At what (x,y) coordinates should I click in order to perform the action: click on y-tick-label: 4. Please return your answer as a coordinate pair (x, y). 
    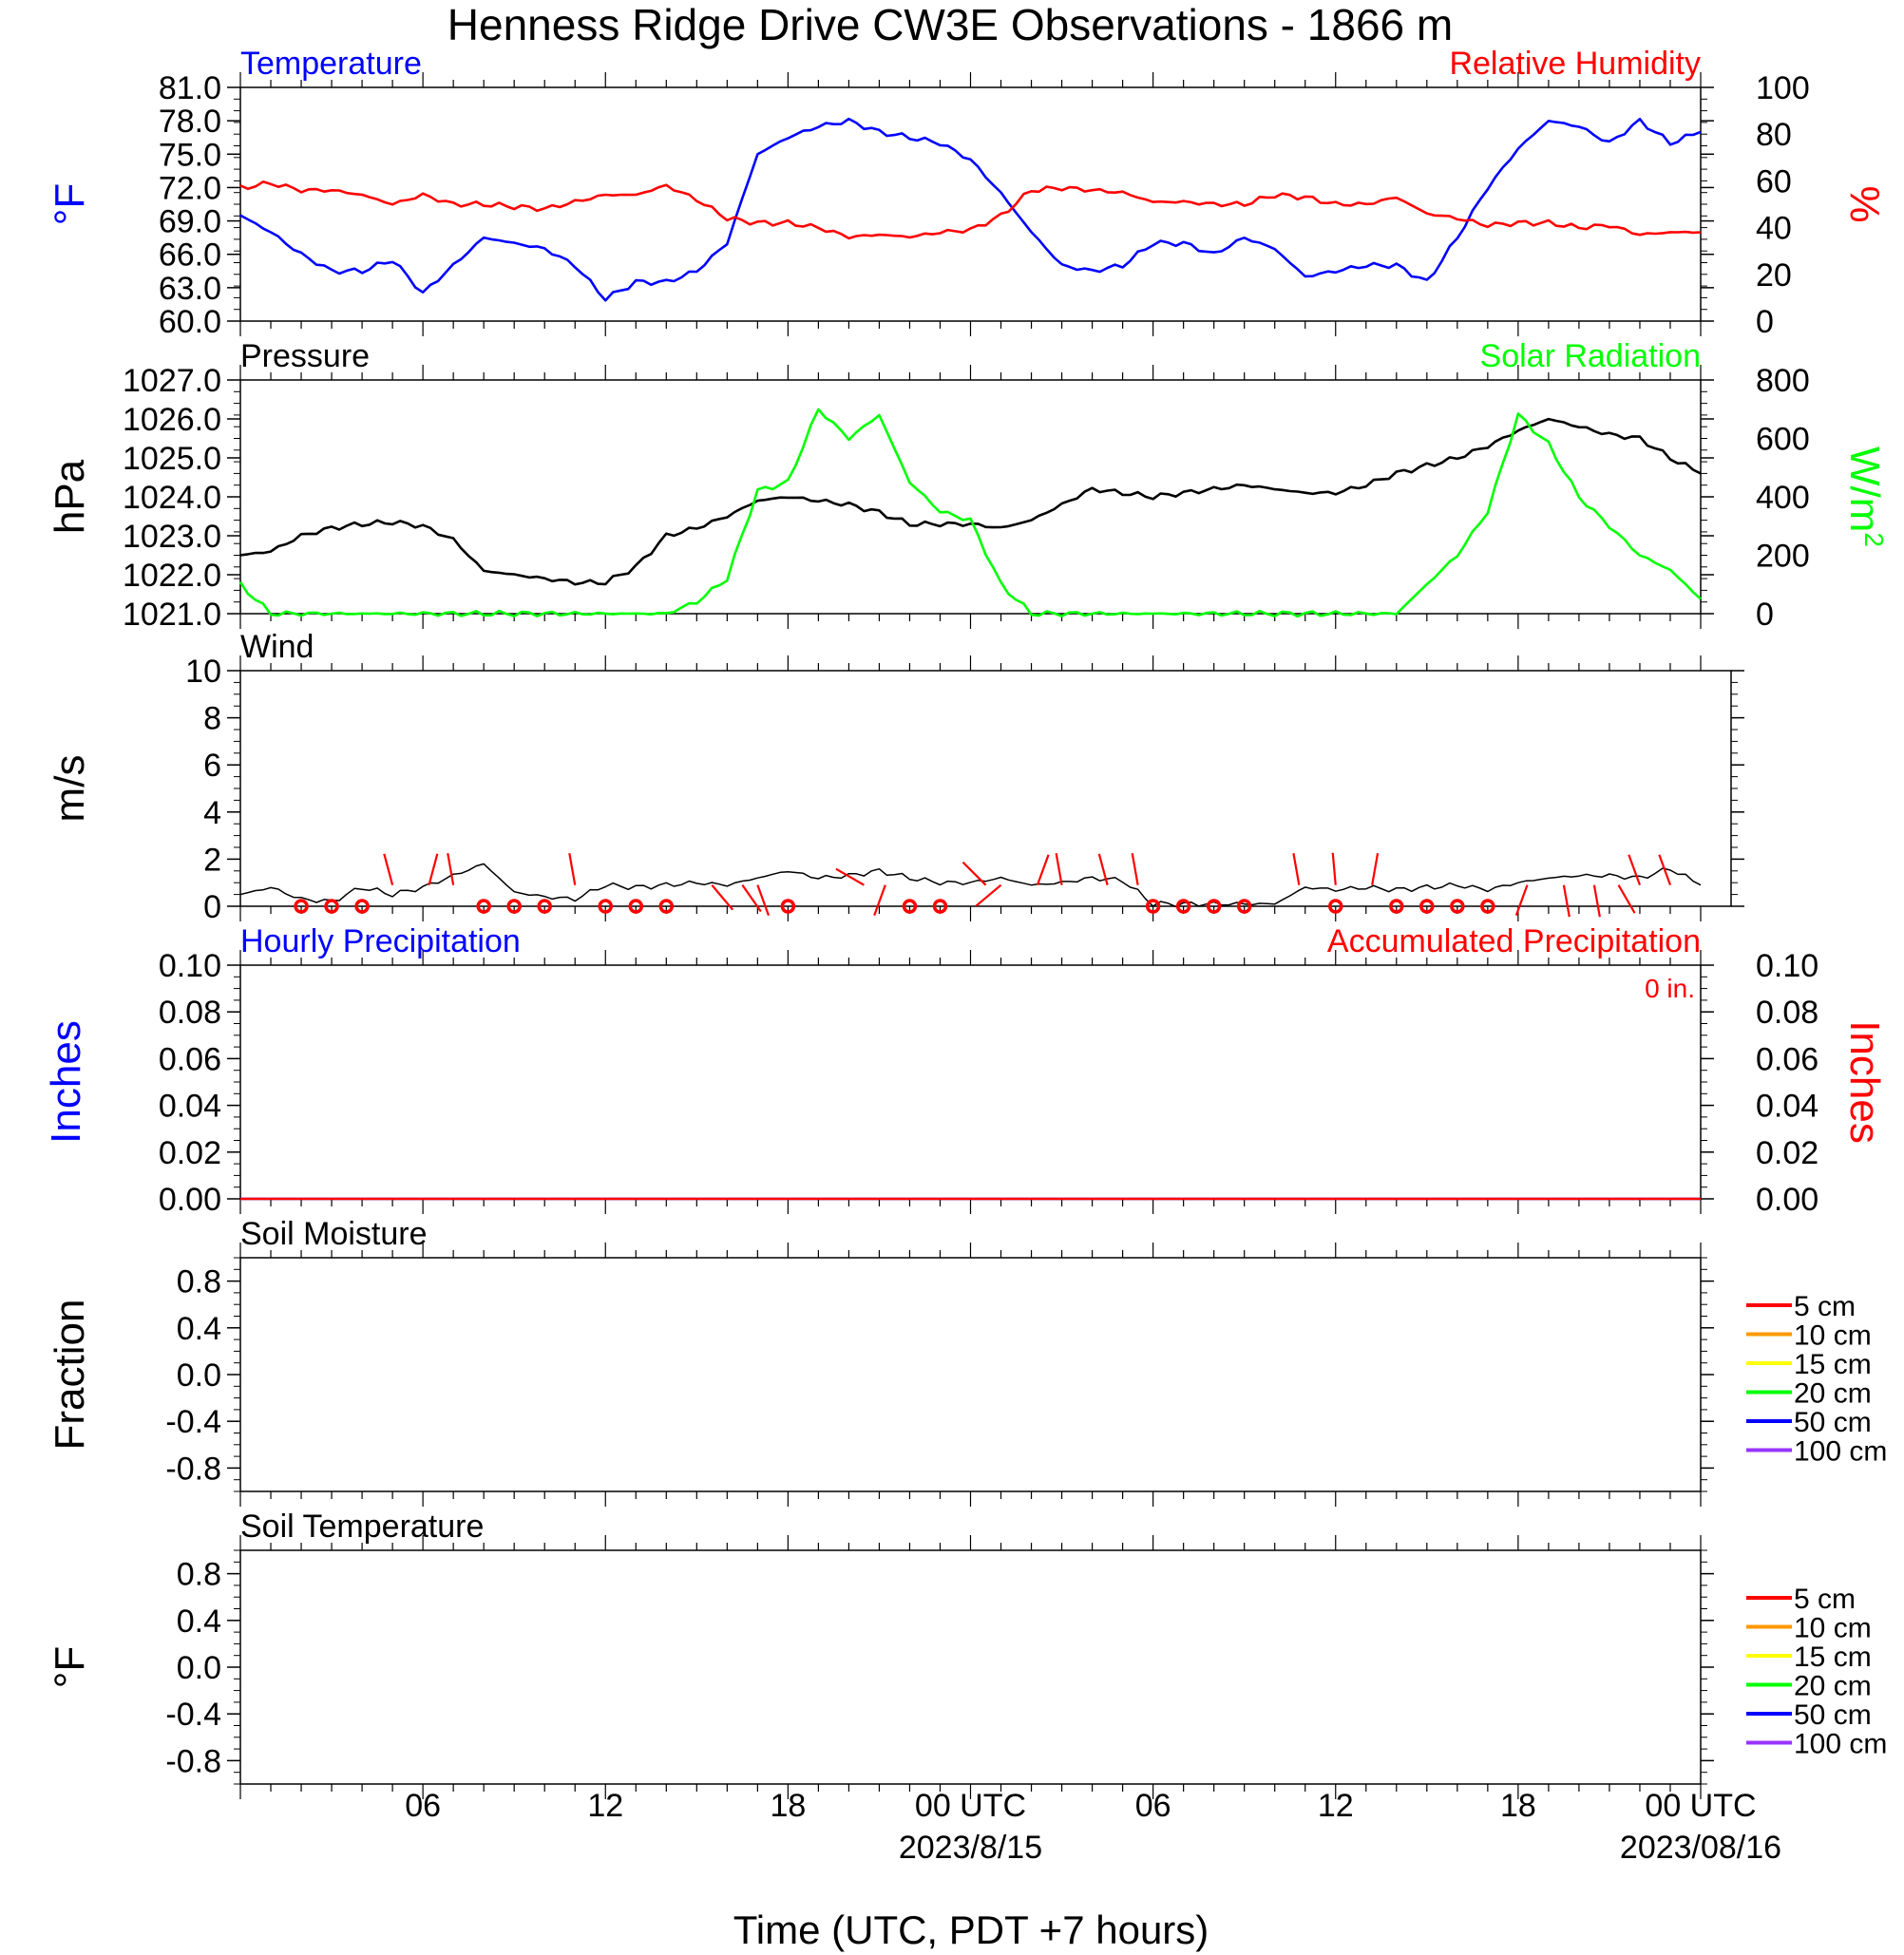
    Looking at the image, I should click on (212, 813).